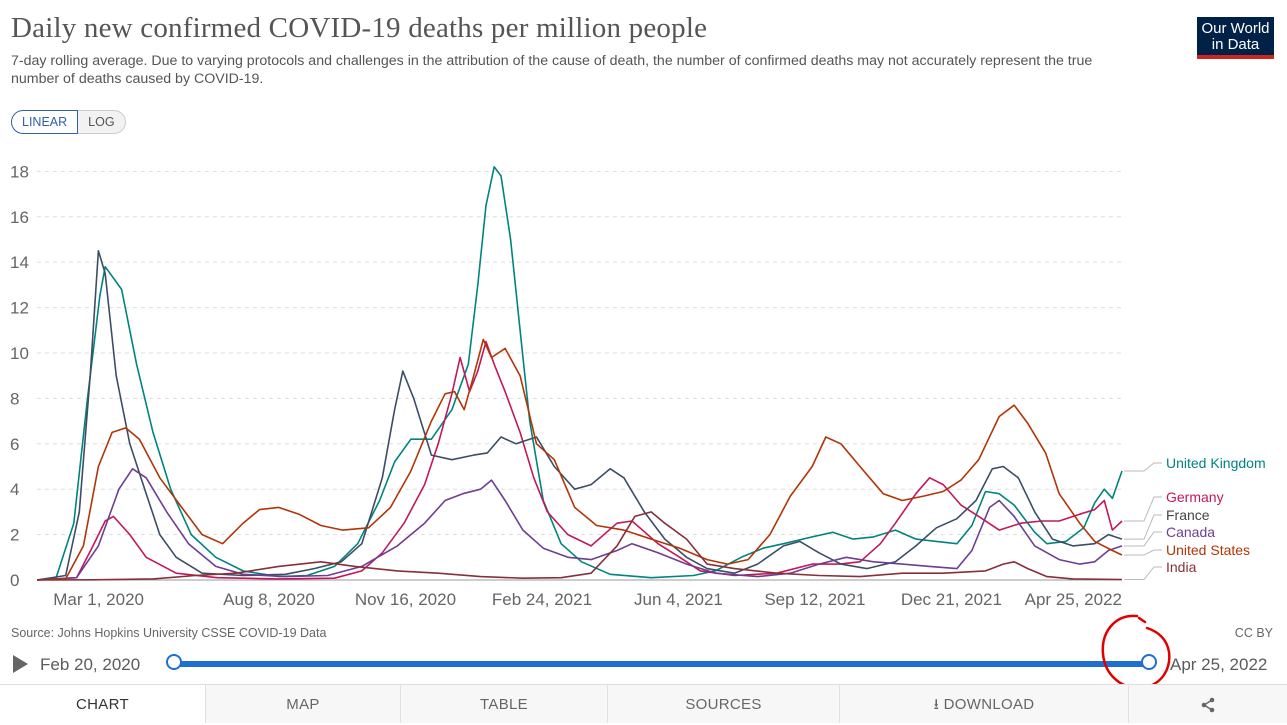 The image size is (1287, 725). I want to click on x-tick-label: Apr 25, 2022, so click(1073, 599).